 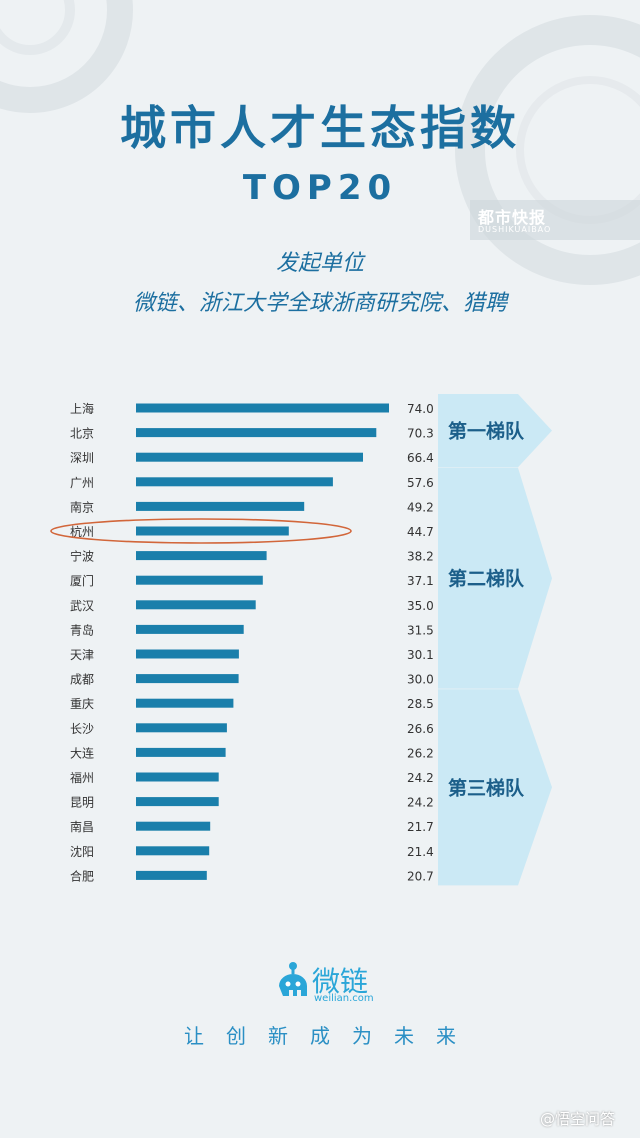 I want to click on tier-label-2: 第二梯队, so click(x=486, y=578).